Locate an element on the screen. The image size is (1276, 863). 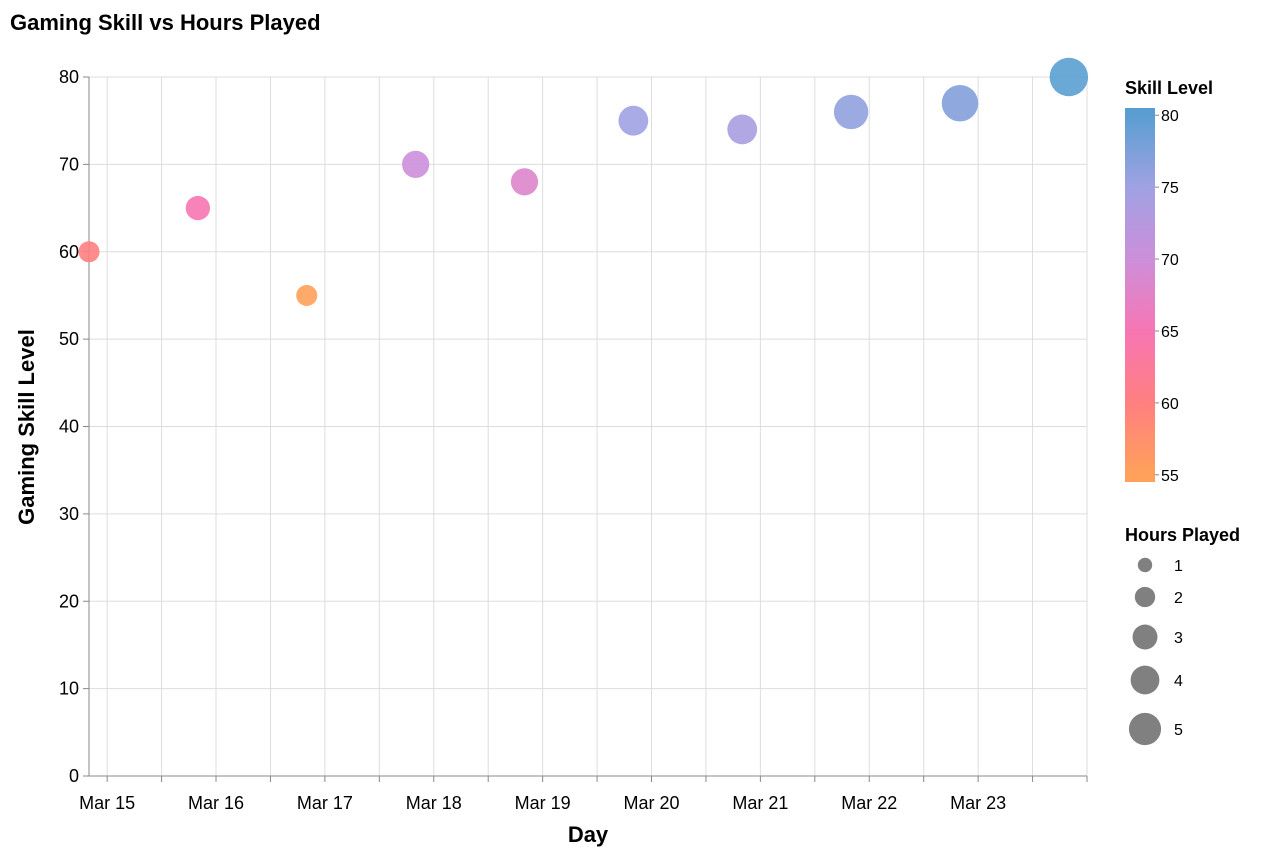
color-legend-label: 80 is located at coordinates (1170, 116).